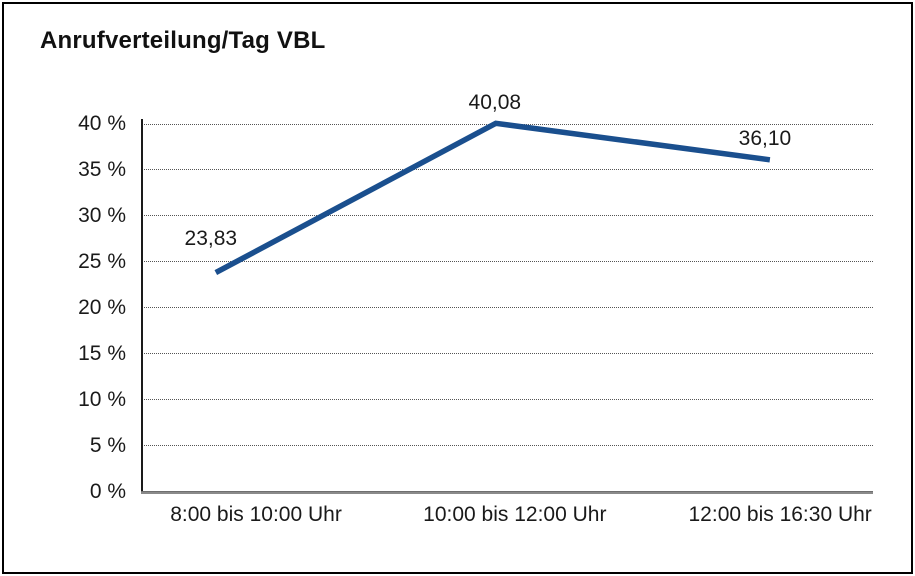 The height and width of the screenshot is (576, 915). What do you see at coordinates (183, 40) in the screenshot?
I see `chart-title: Anrufverteilung/Tag VBL` at bounding box center [183, 40].